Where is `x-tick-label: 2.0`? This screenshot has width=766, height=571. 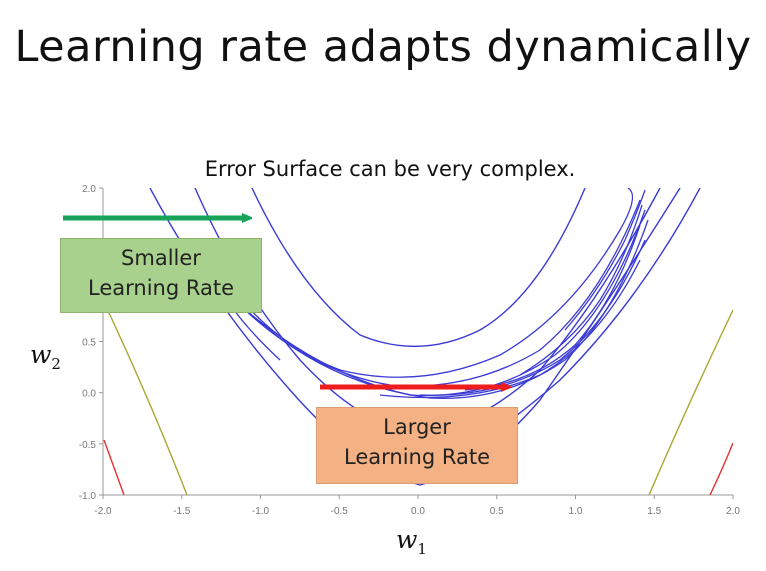
x-tick-label: 2.0 is located at coordinates (733, 511).